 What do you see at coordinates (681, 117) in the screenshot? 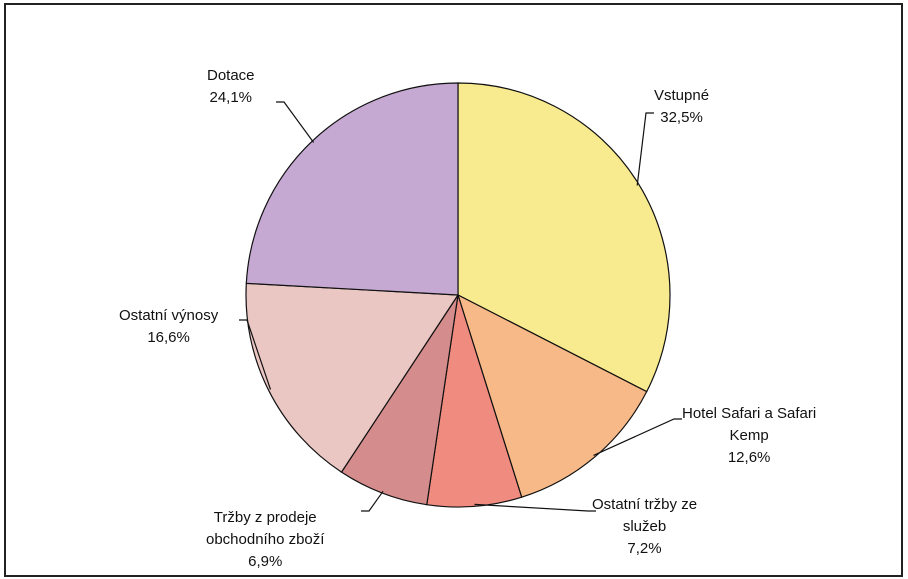
I see `label-value: 32,5%` at bounding box center [681, 117].